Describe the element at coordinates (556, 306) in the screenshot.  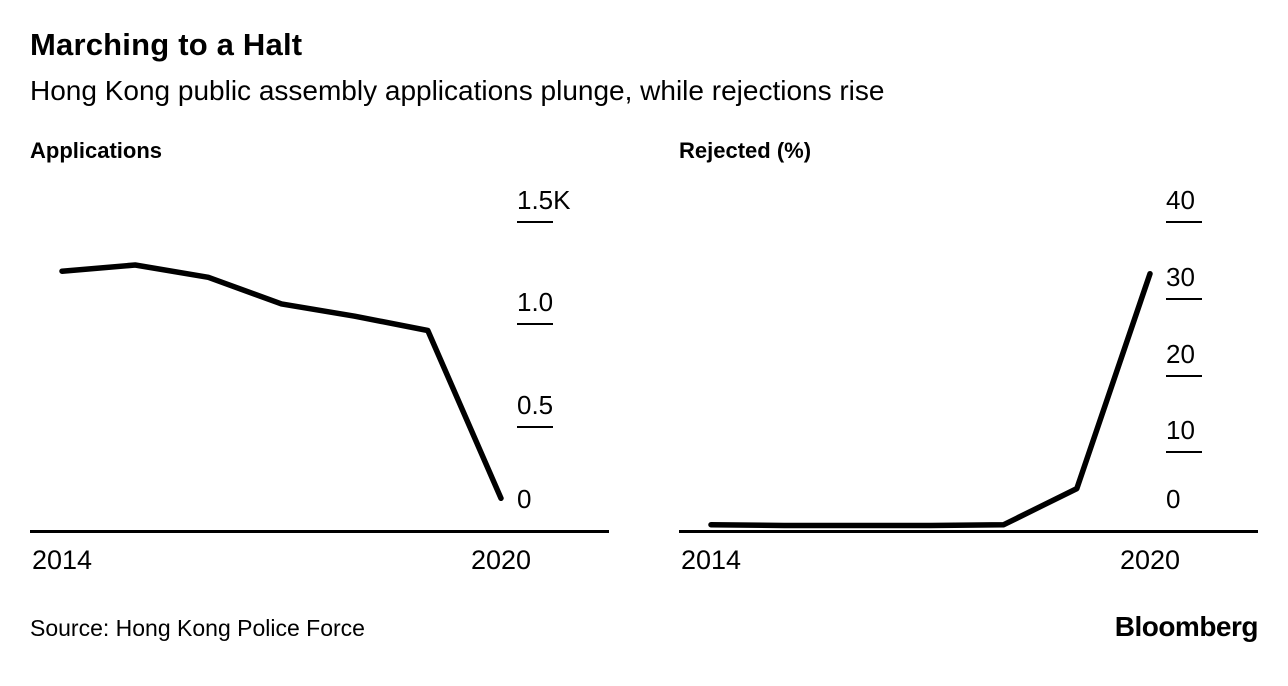
I see `y-tick: 1.0` at that location.